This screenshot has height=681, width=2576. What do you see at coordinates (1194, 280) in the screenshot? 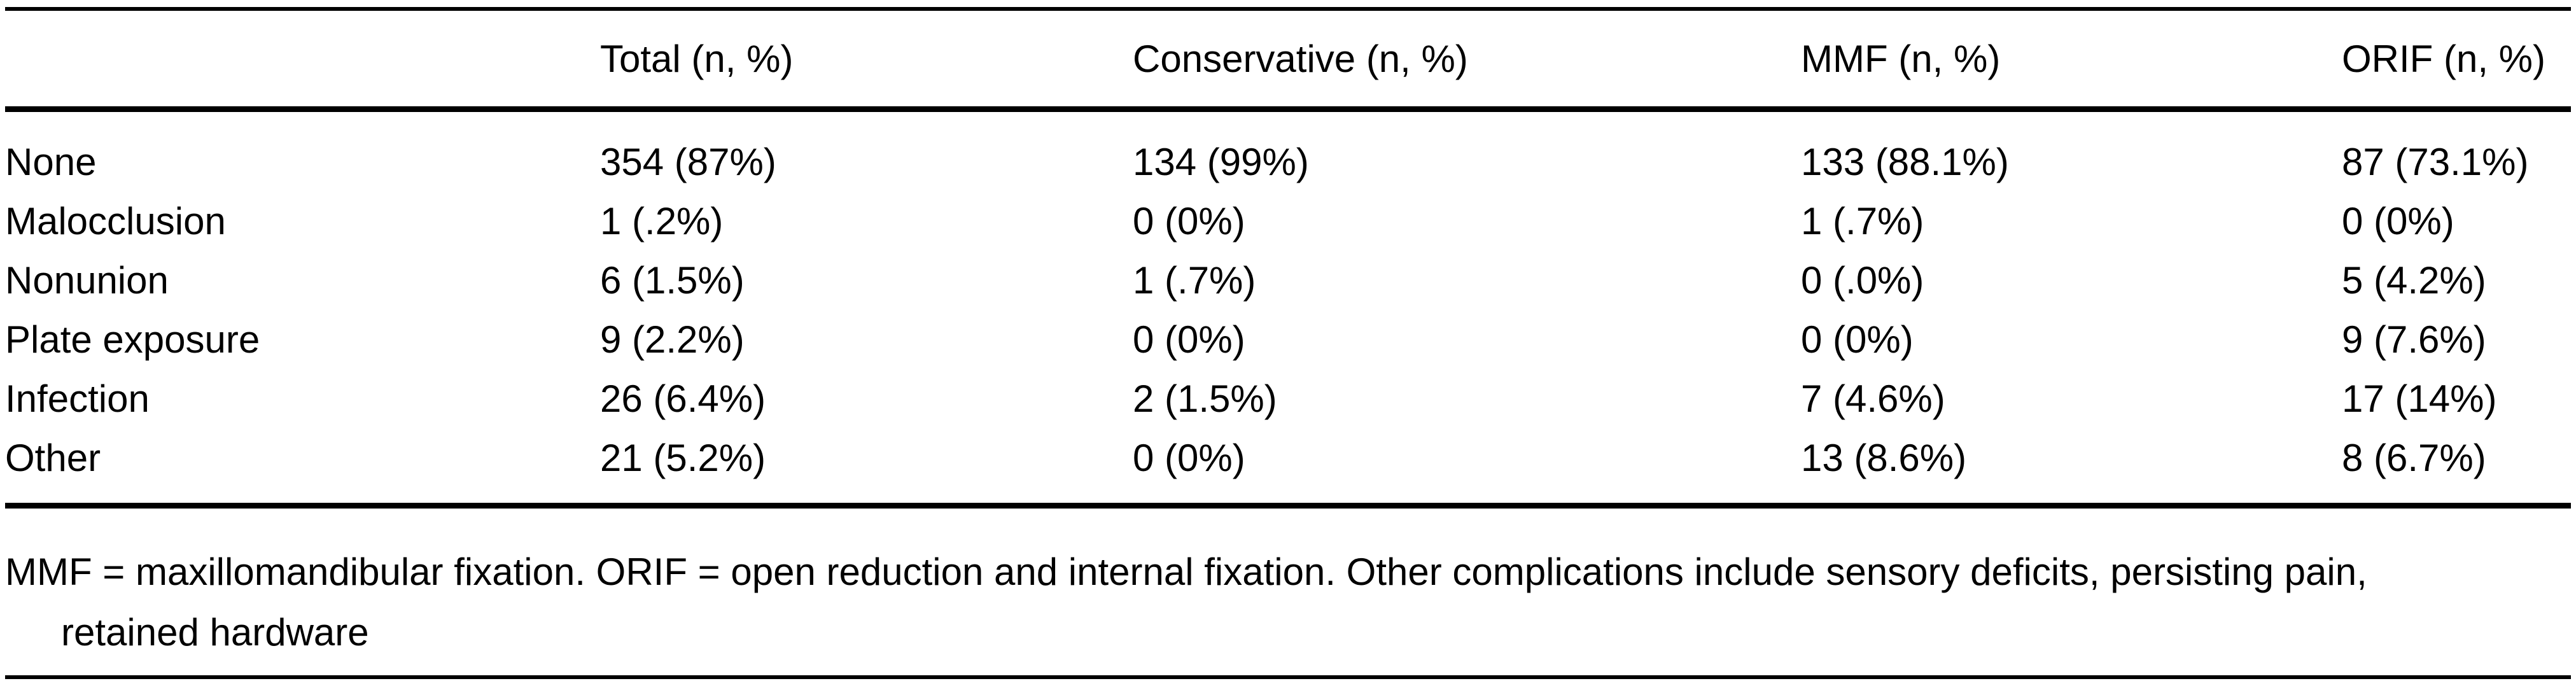
I see `cell-conservative: 1 (.7%)` at bounding box center [1194, 280].